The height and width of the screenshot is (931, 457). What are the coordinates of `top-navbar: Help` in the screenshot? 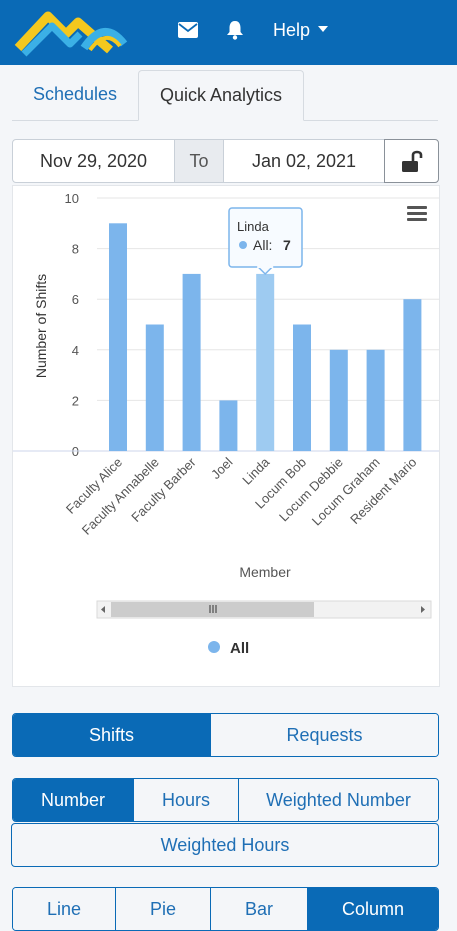 It's located at (228, 32).